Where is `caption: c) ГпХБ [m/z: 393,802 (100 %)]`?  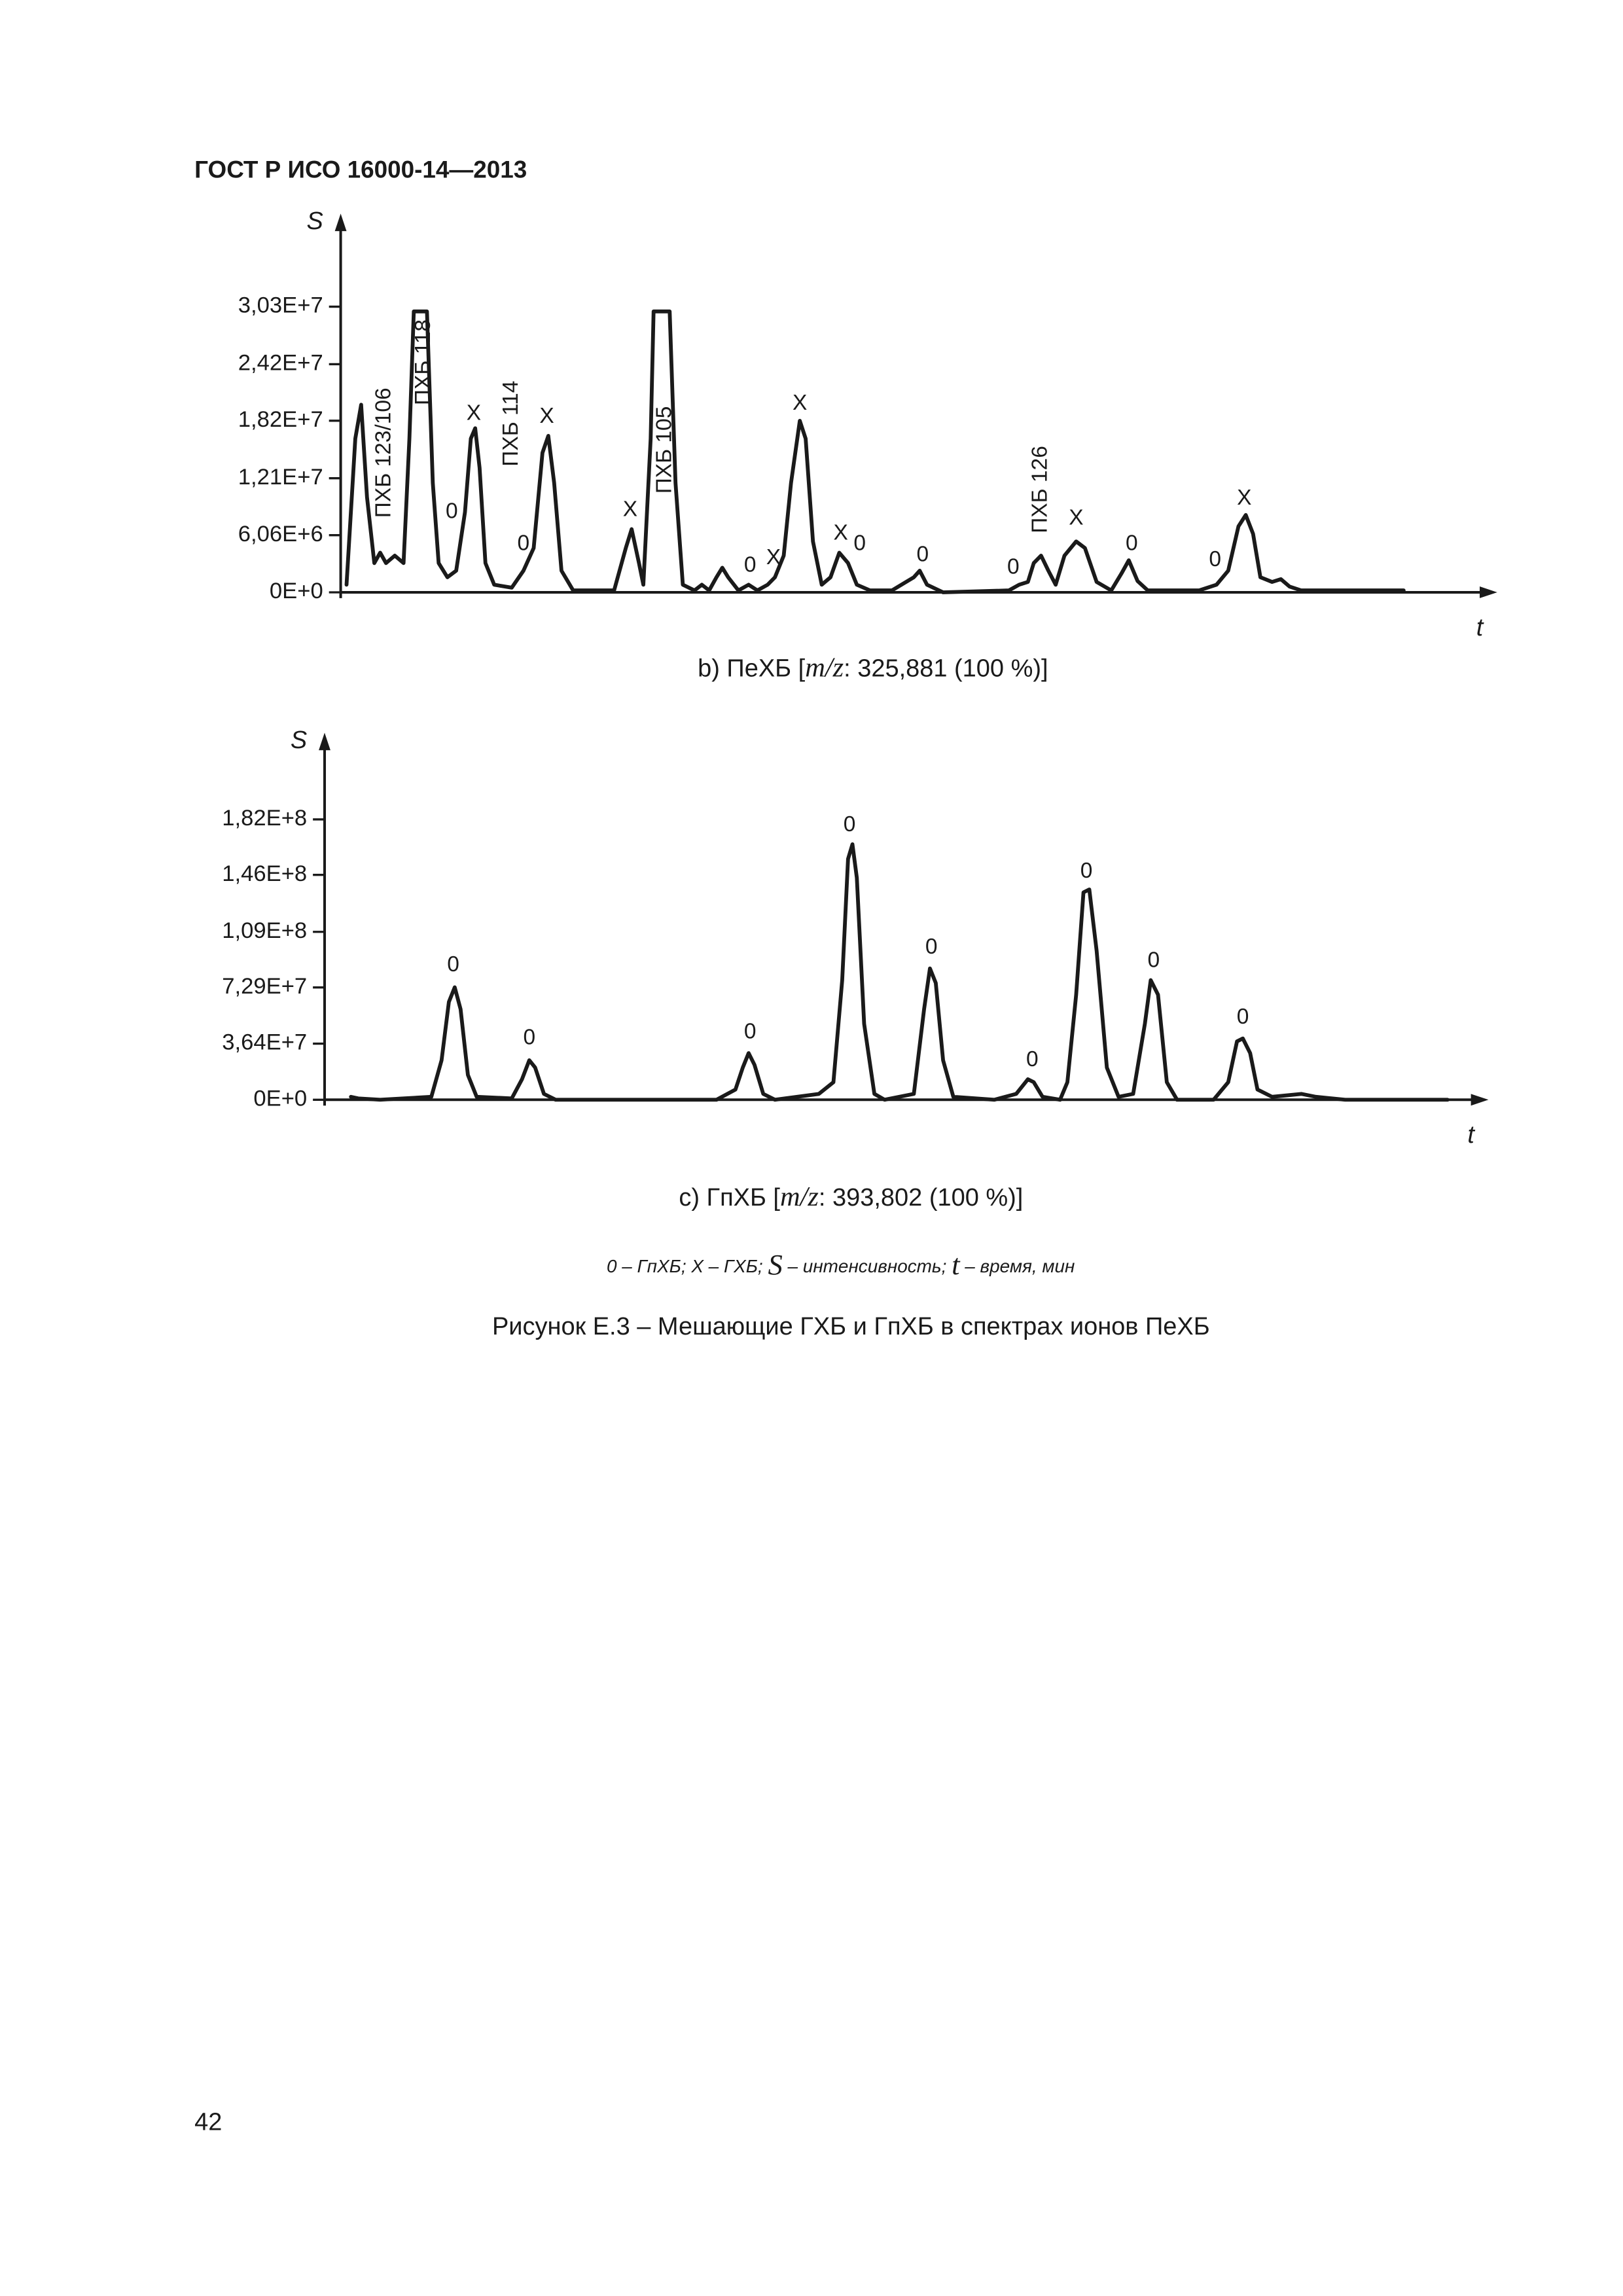 caption: c) ГпХБ [m/z: 393,802 (100 %)] is located at coordinates (851, 1196).